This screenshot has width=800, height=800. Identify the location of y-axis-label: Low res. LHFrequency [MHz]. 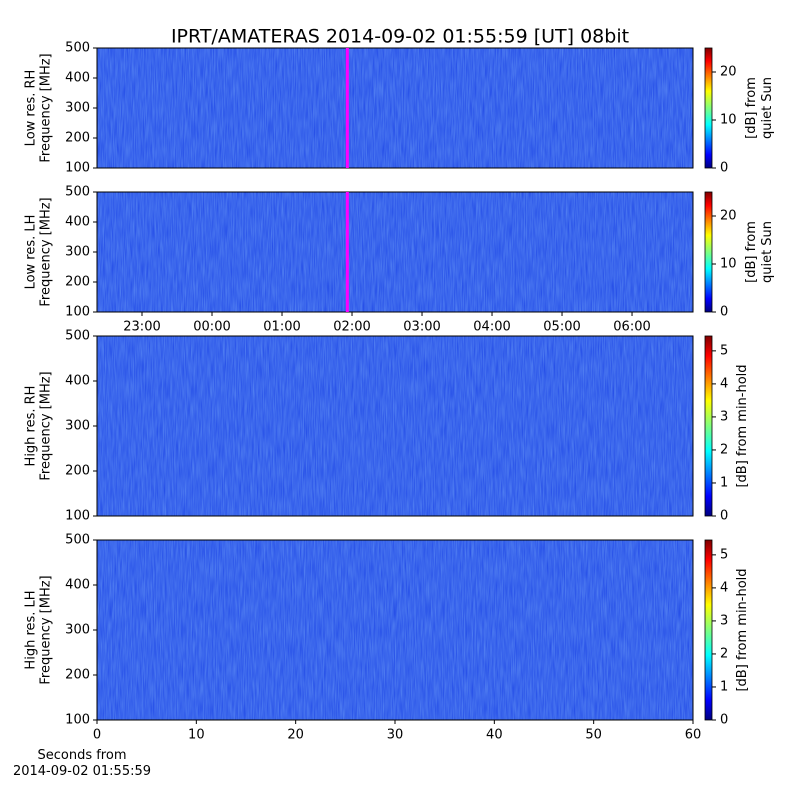
(38, 251).